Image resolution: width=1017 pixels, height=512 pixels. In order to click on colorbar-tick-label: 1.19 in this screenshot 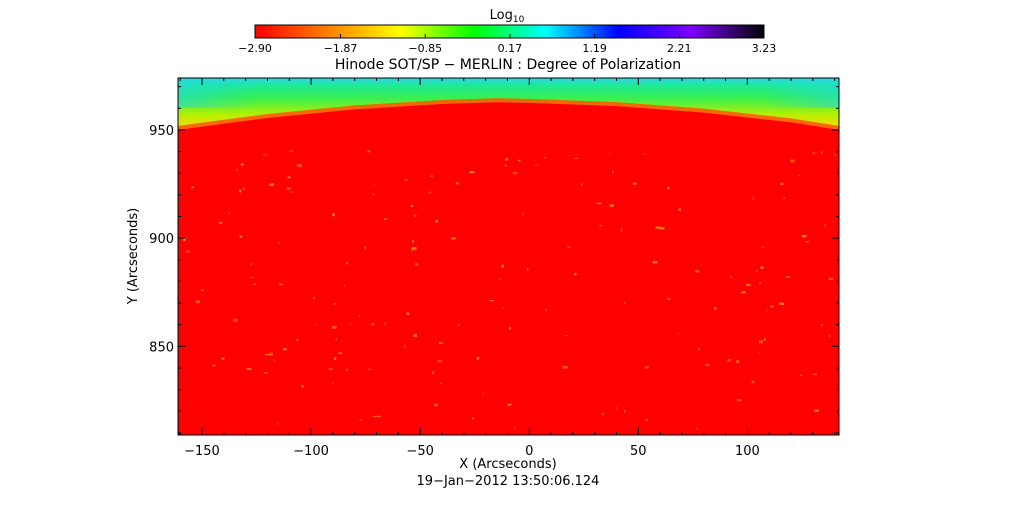, I will do `click(594, 48)`.